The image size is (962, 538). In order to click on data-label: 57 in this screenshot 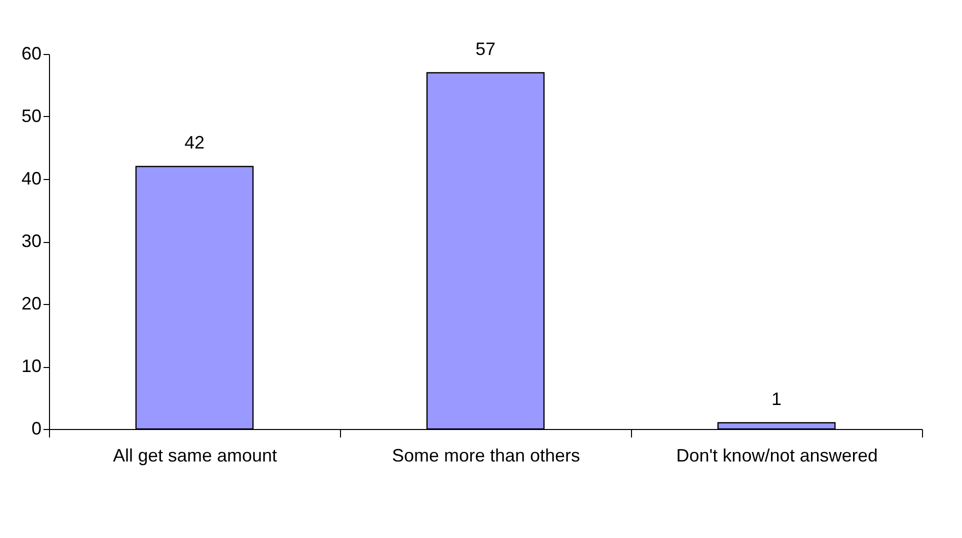, I will do `click(485, 48)`.